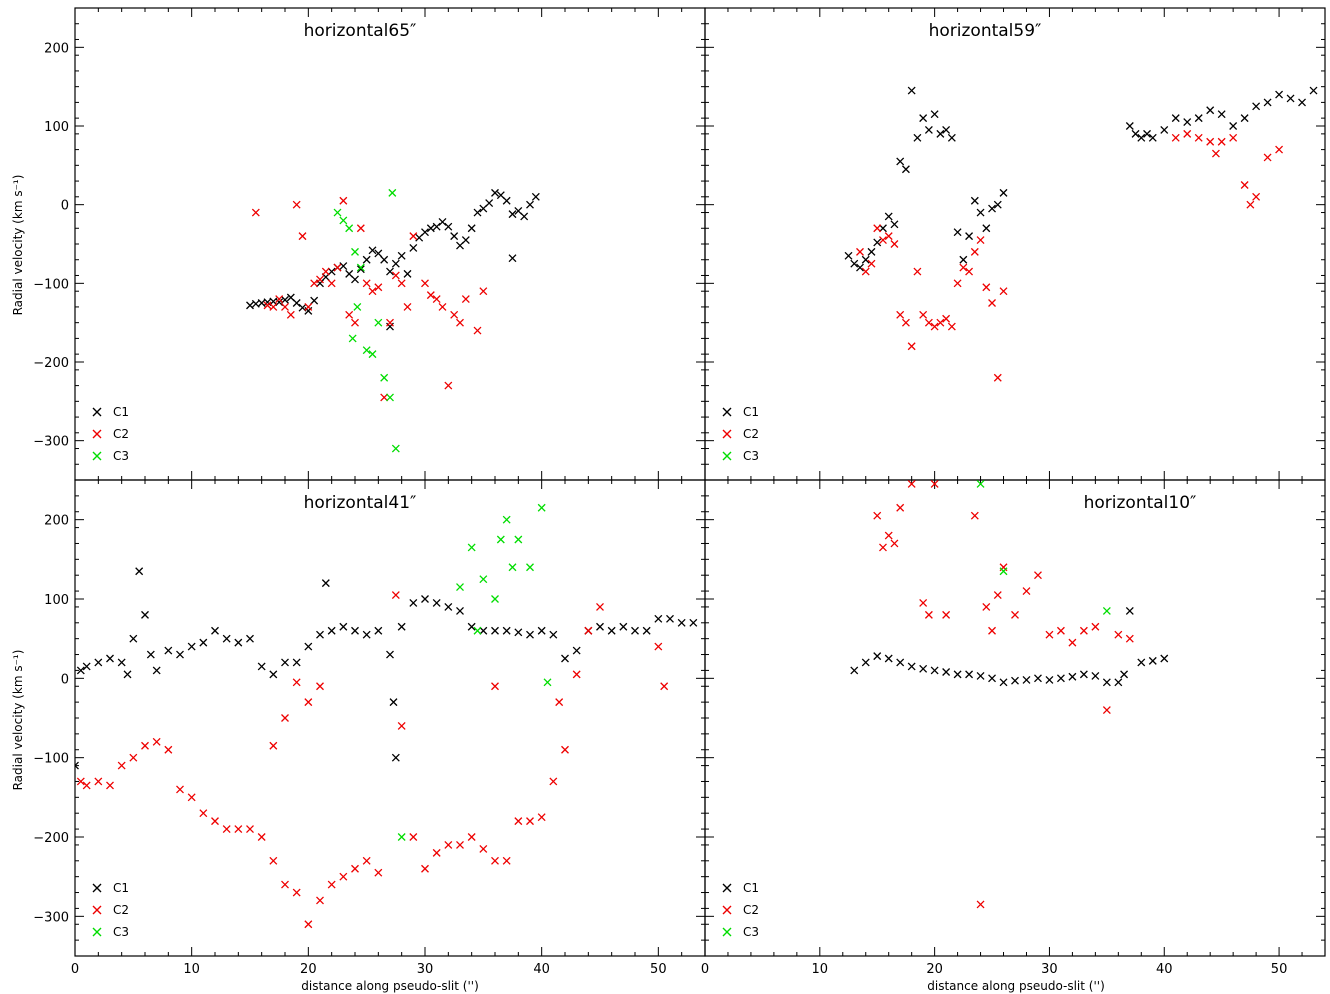 This screenshot has width=1330, height=994. Describe the element at coordinates (18, 720) in the screenshot. I see `y-axis-title-bottom: Radial velocity (km s⁻¹)` at that location.